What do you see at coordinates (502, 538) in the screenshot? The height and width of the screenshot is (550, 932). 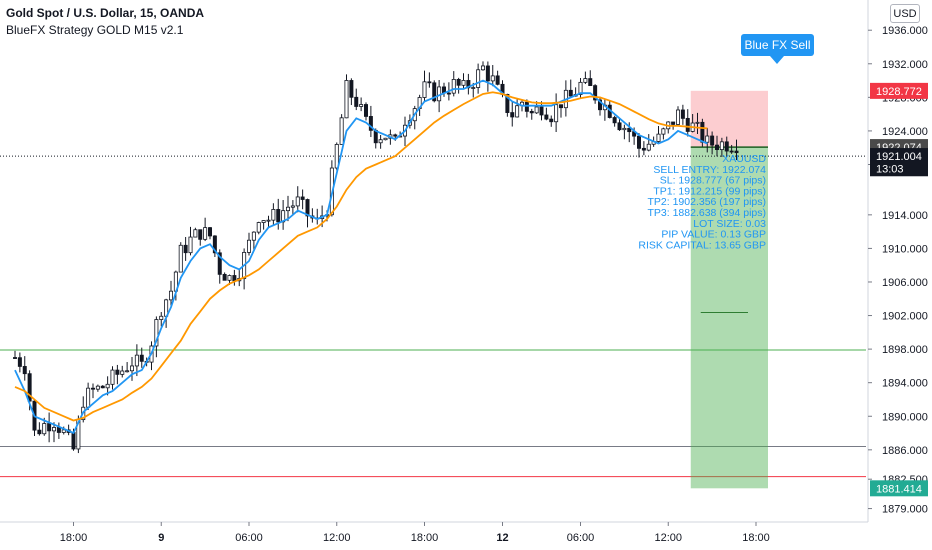 I see `time-tick-label: 12` at bounding box center [502, 538].